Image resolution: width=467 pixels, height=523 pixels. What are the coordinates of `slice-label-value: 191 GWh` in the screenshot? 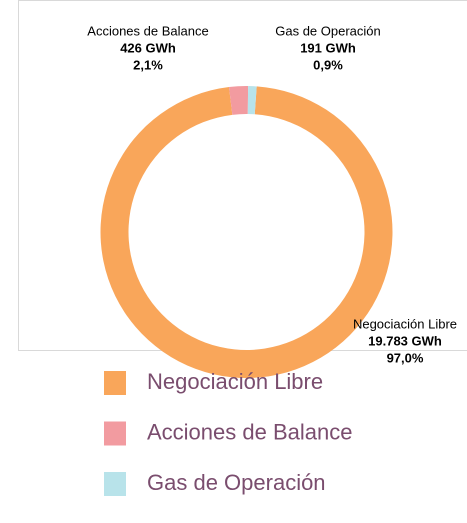 It's located at (328, 47).